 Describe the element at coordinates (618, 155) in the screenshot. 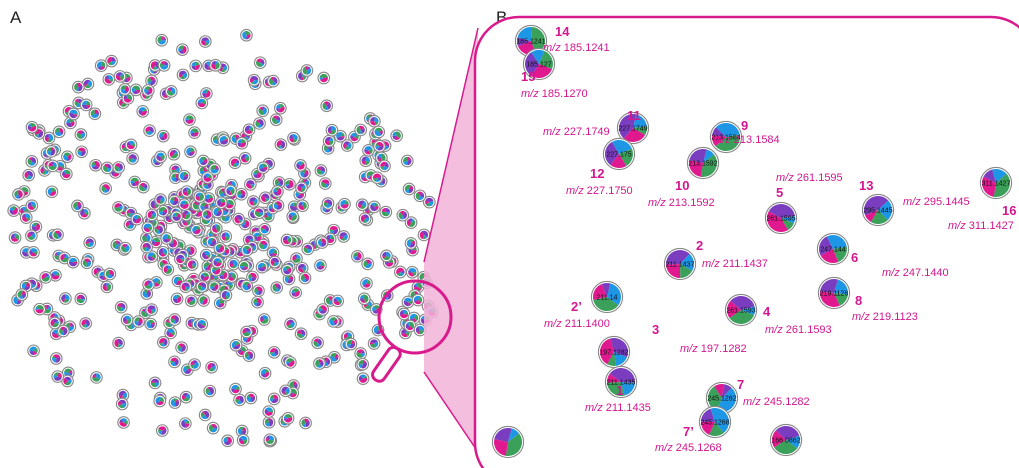

I see `node-inner-label: 227.175` at that location.